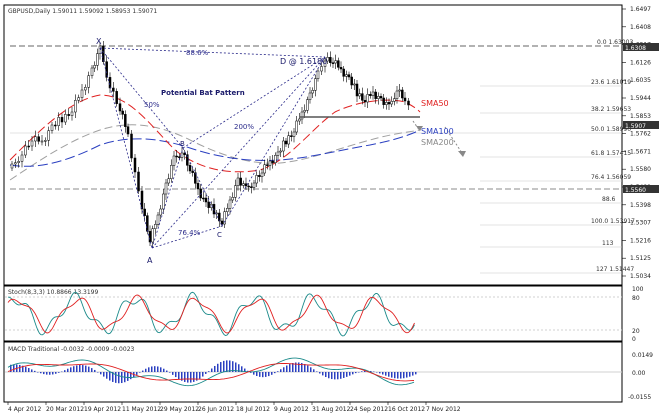 This screenshot has width=669, height=417. Describe the element at coordinates (640, 98) in the screenshot. I see `price-tick-label: 1.5944` at that location.